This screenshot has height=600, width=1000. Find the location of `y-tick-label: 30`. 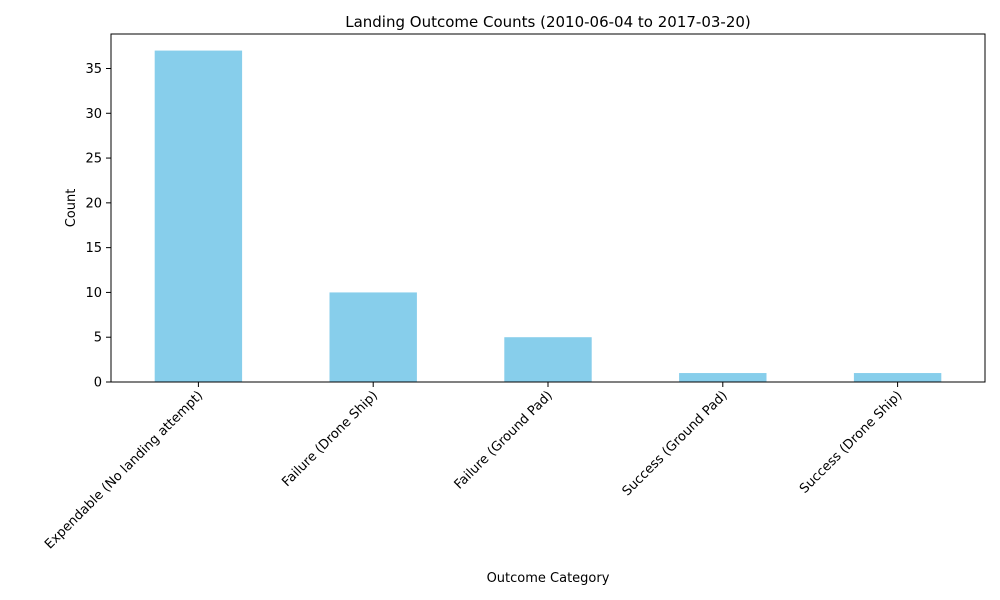

y-tick-label: 30 is located at coordinates (93, 114).